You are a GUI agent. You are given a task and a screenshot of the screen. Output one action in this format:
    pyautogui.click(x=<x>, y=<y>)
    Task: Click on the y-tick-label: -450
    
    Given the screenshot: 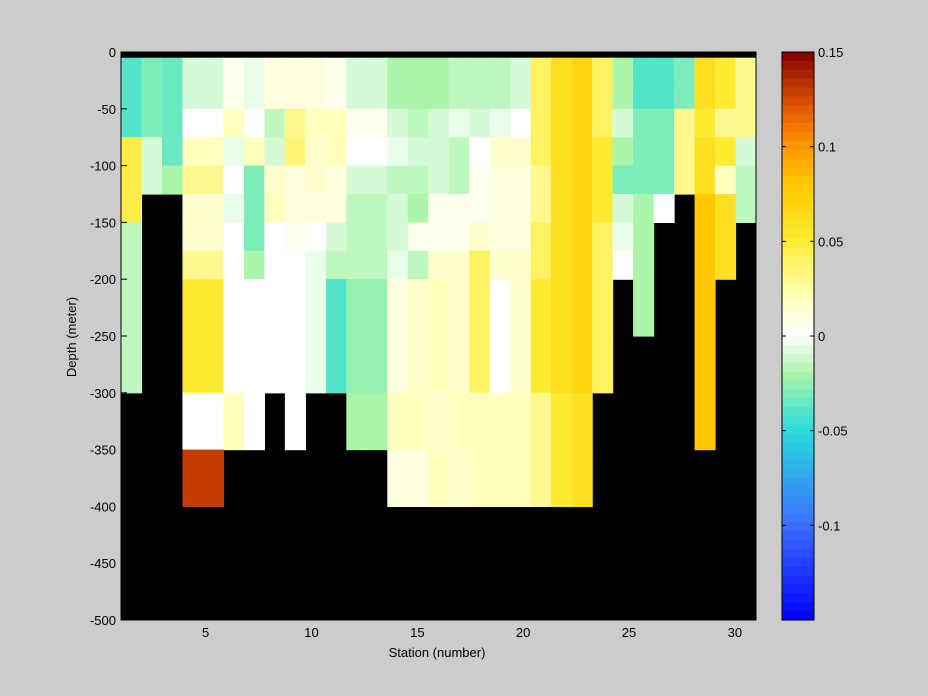 What is the action you would take?
    pyautogui.click(x=103, y=563)
    